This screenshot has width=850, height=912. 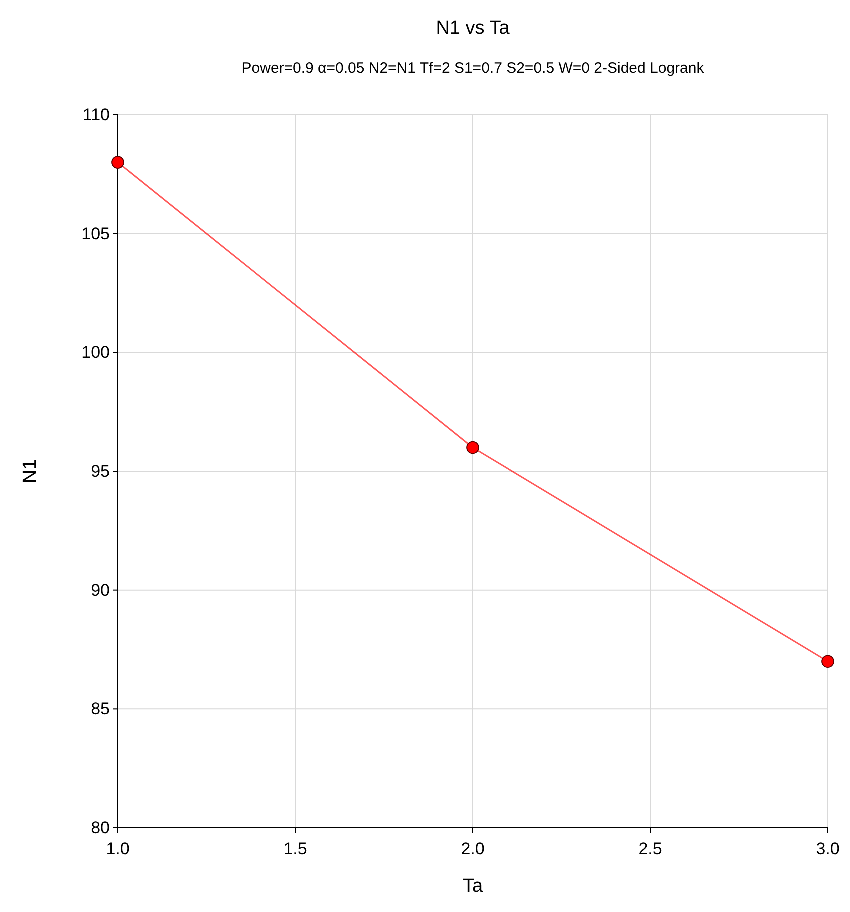 I want to click on chart-subtitle: Power=0.9 α=0.05 N2=N1 Tf=2 S1=0.7 S2=0.5 W=0 2-Sided Logrank, so click(x=473, y=68).